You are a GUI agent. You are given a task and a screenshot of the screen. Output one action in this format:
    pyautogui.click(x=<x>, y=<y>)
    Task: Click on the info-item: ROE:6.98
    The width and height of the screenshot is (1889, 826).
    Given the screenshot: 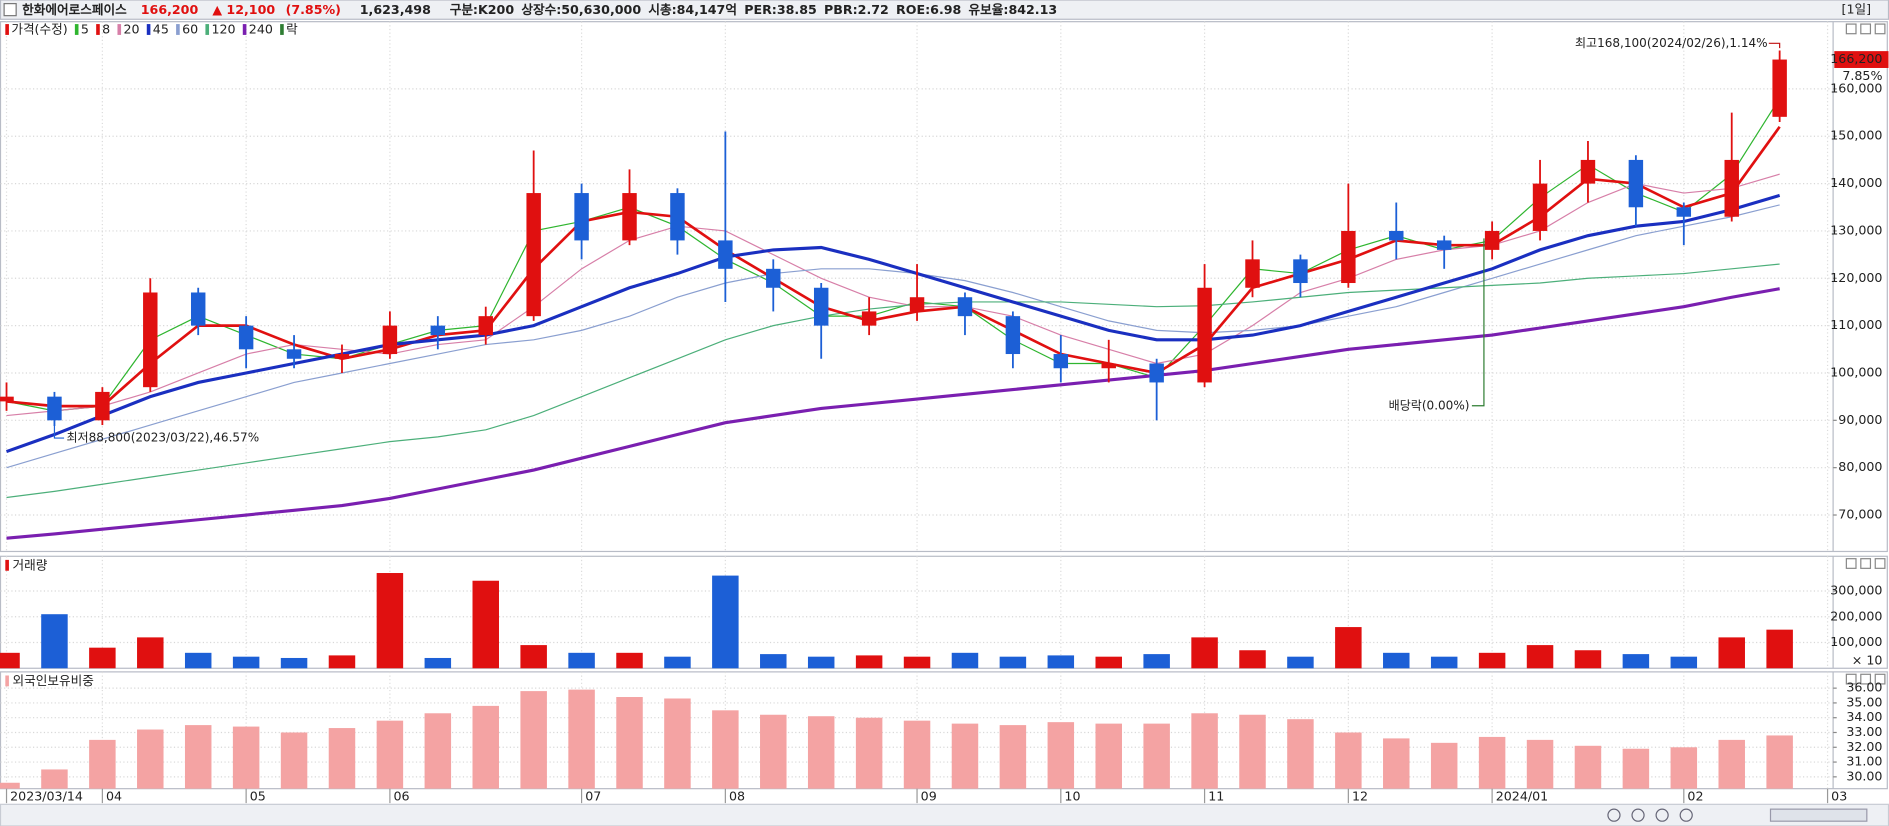 What is the action you would take?
    pyautogui.click(x=928, y=9)
    